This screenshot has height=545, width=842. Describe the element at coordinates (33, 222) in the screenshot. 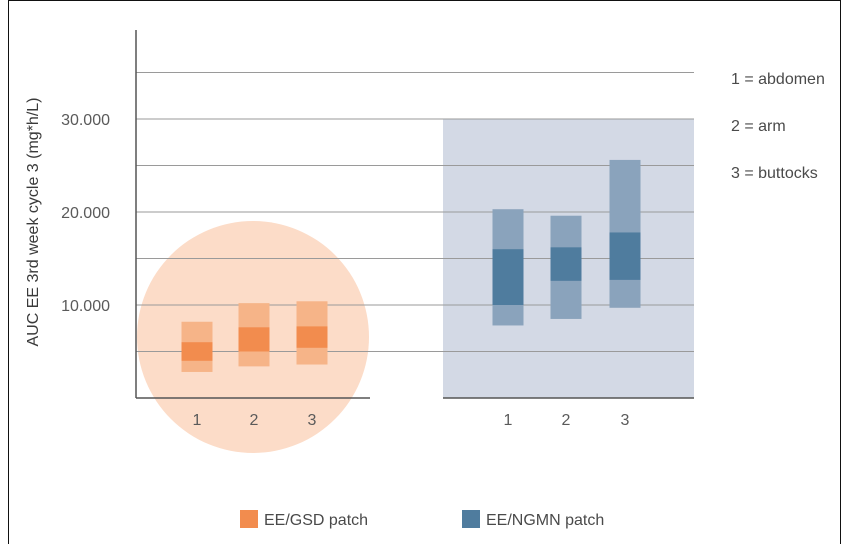

I see `y-axis-label: AUC EE 3rd week cycle 3 (mg*h/L)` at that location.